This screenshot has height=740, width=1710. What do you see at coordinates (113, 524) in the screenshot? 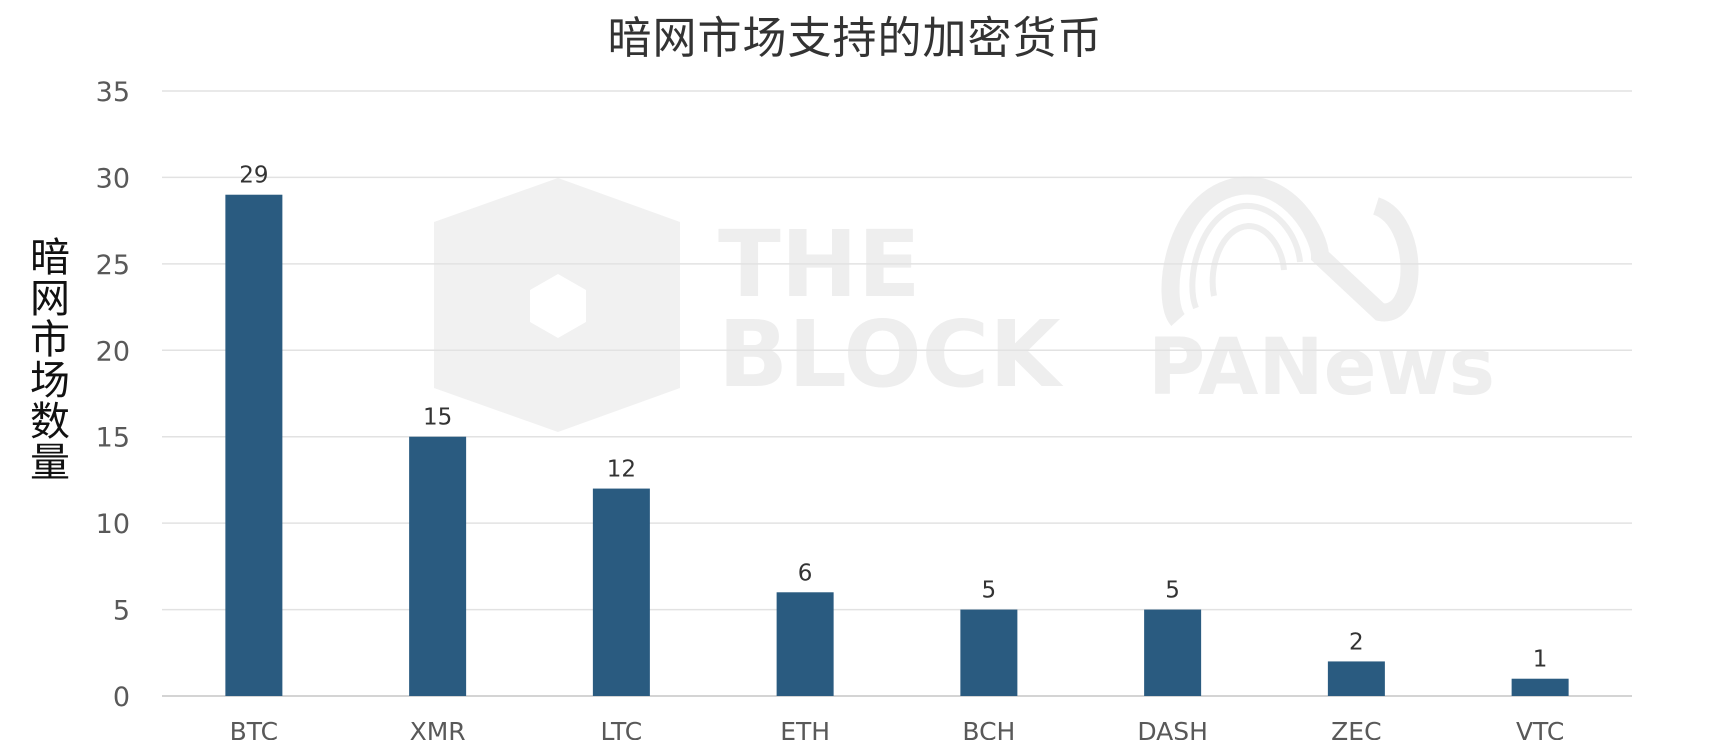
I see `y-tick-label: 10` at bounding box center [113, 524].